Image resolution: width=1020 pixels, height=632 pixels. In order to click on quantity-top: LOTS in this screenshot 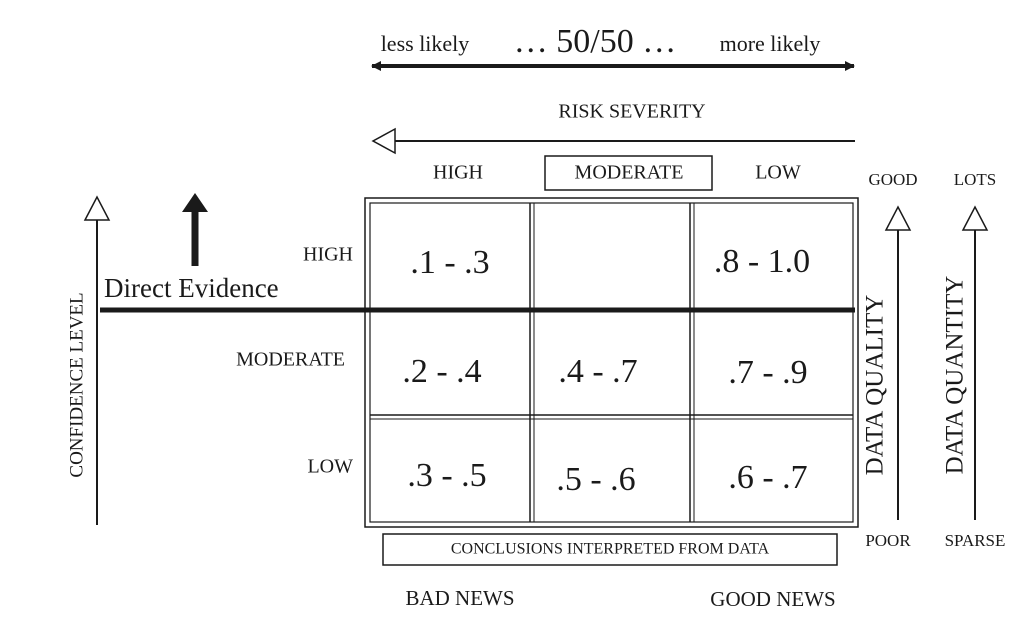, I will do `click(975, 179)`.